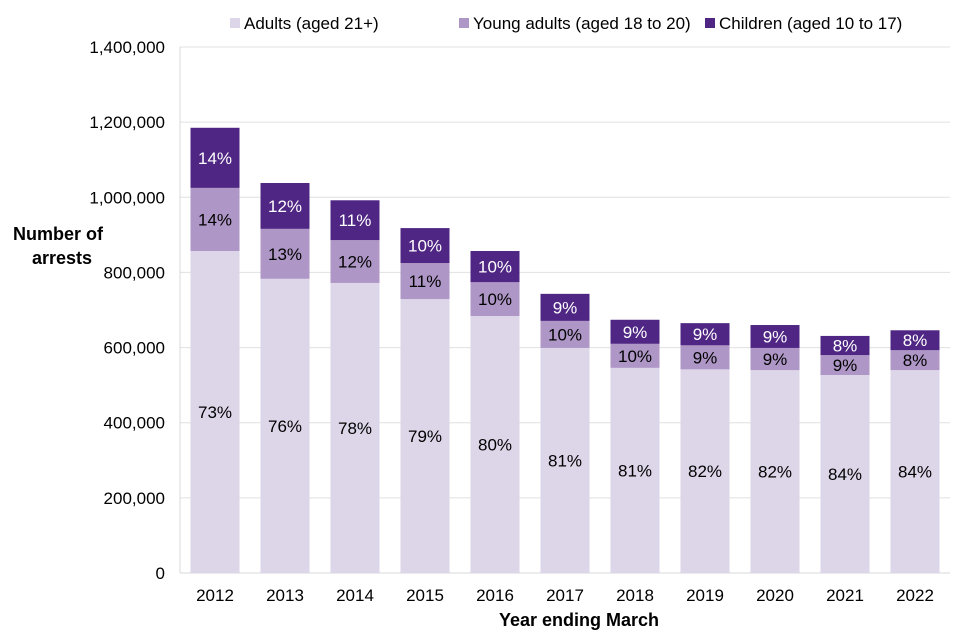 The height and width of the screenshot is (640, 960). I want to click on data-label: 79%, so click(425, 436).